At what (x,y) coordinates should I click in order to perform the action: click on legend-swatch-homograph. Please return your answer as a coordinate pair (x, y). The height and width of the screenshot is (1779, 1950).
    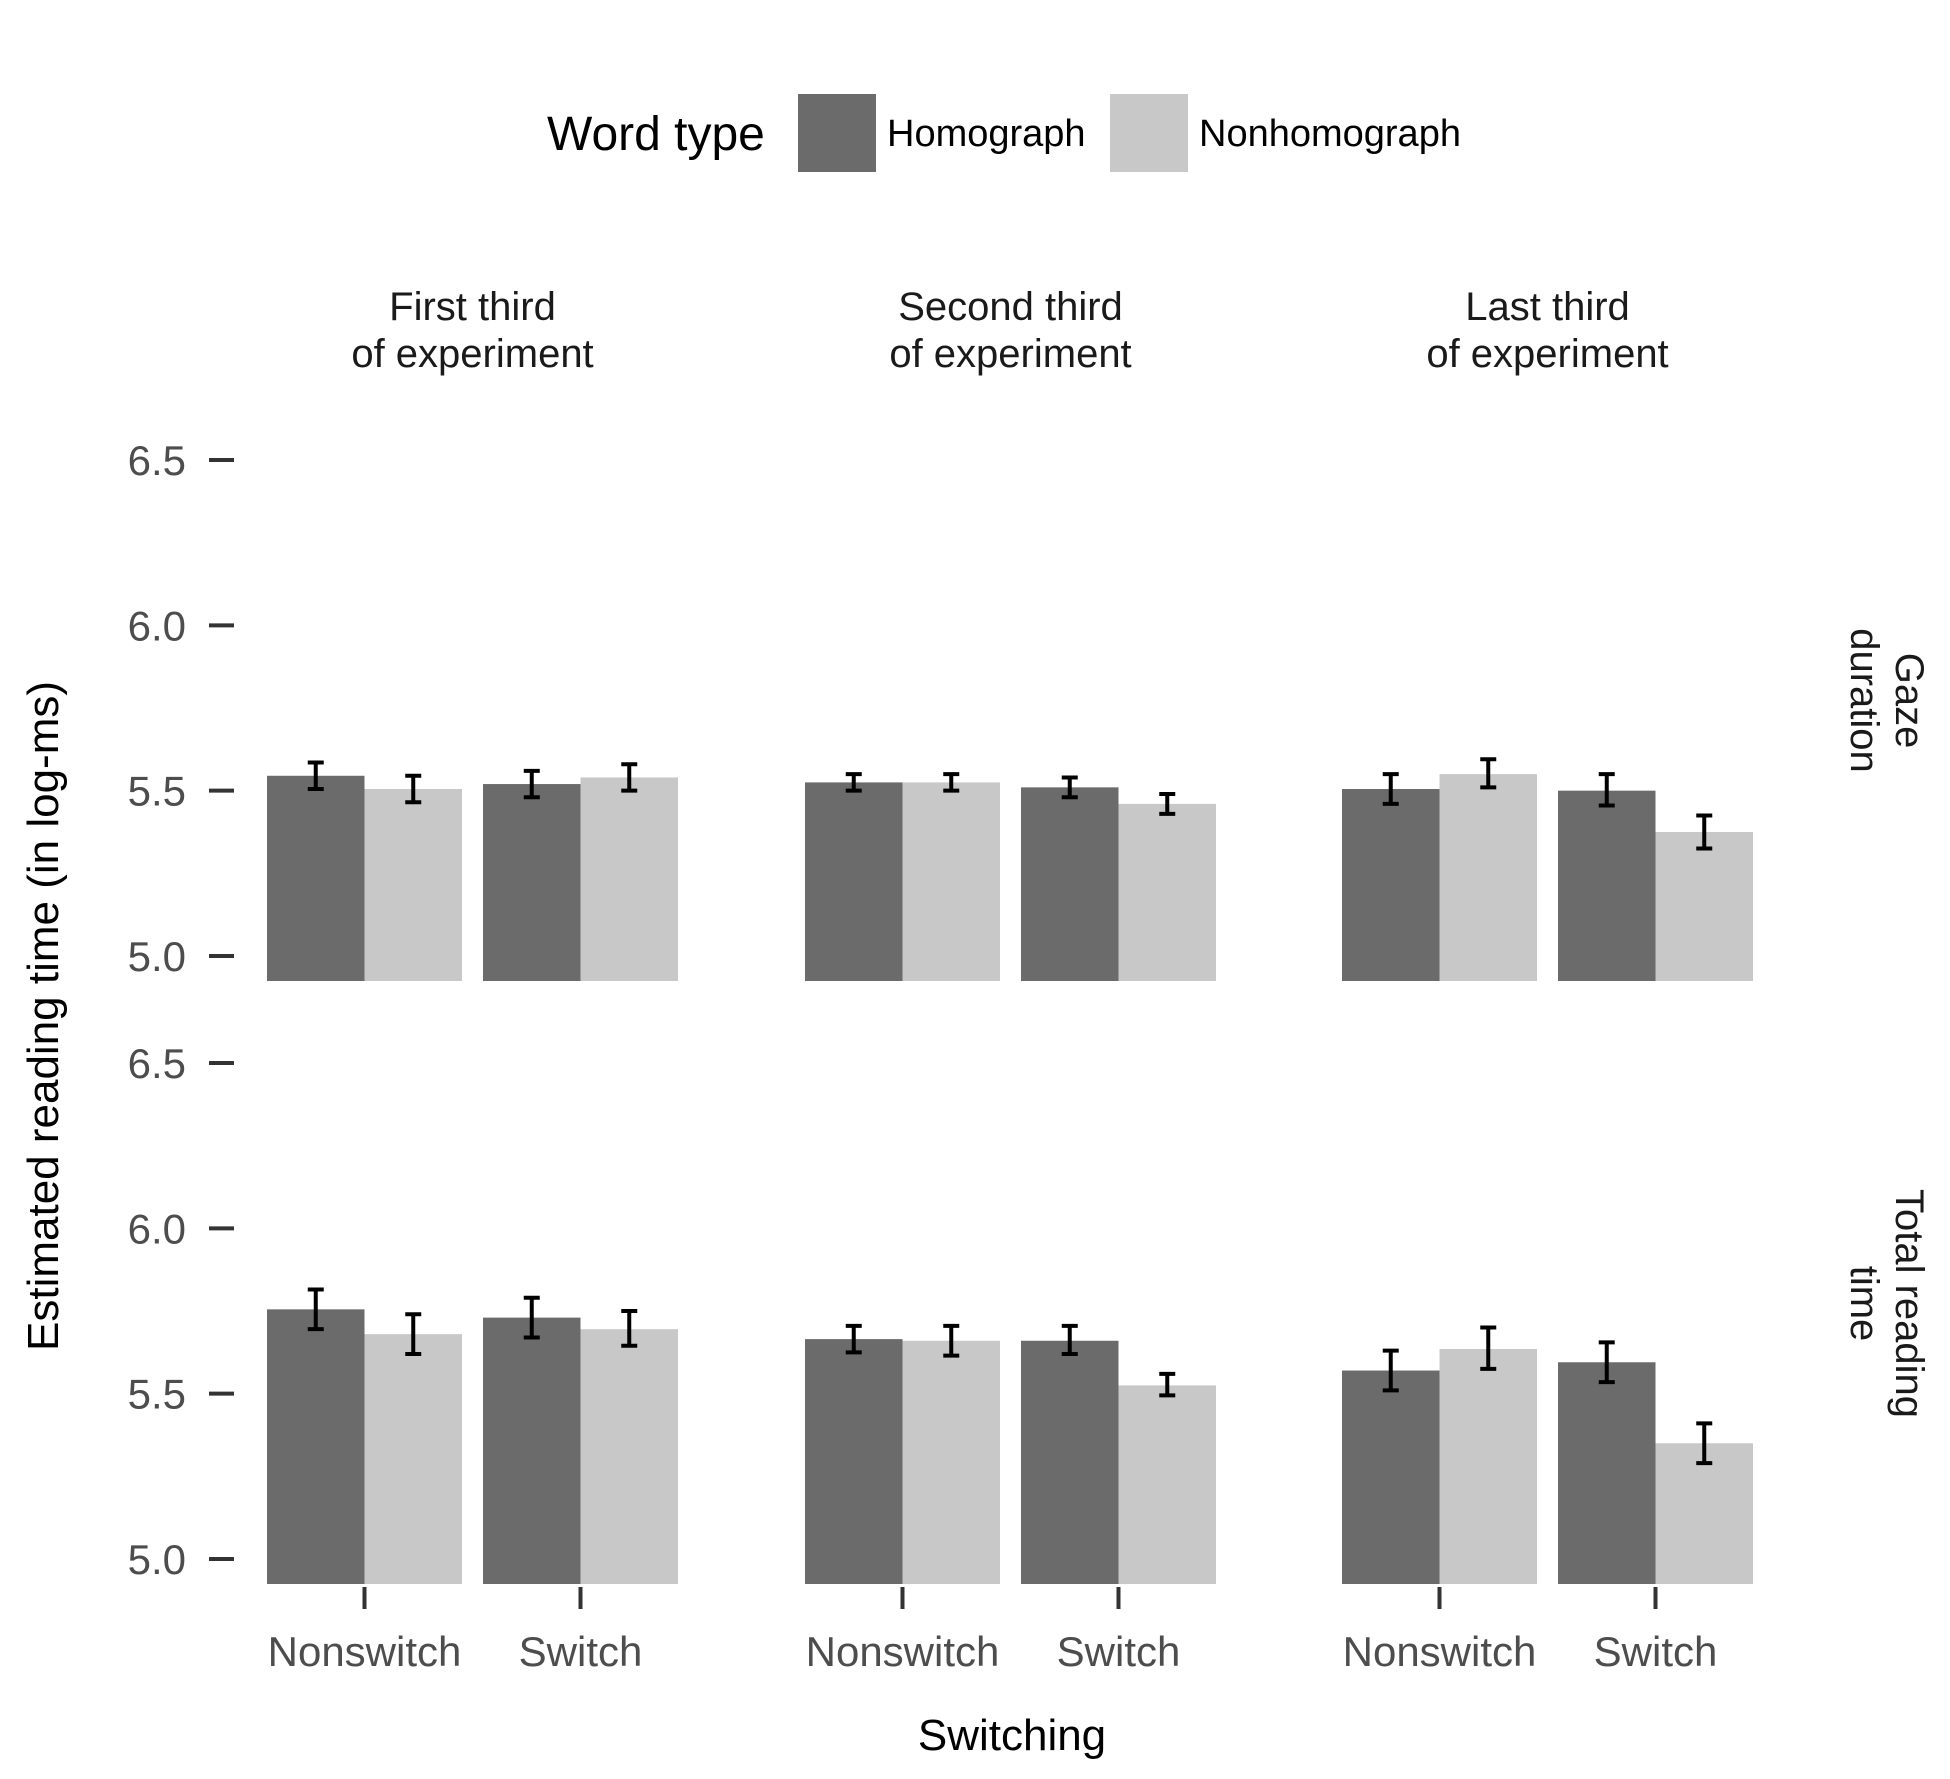
    Looking at the image, I should click on (837, 133).